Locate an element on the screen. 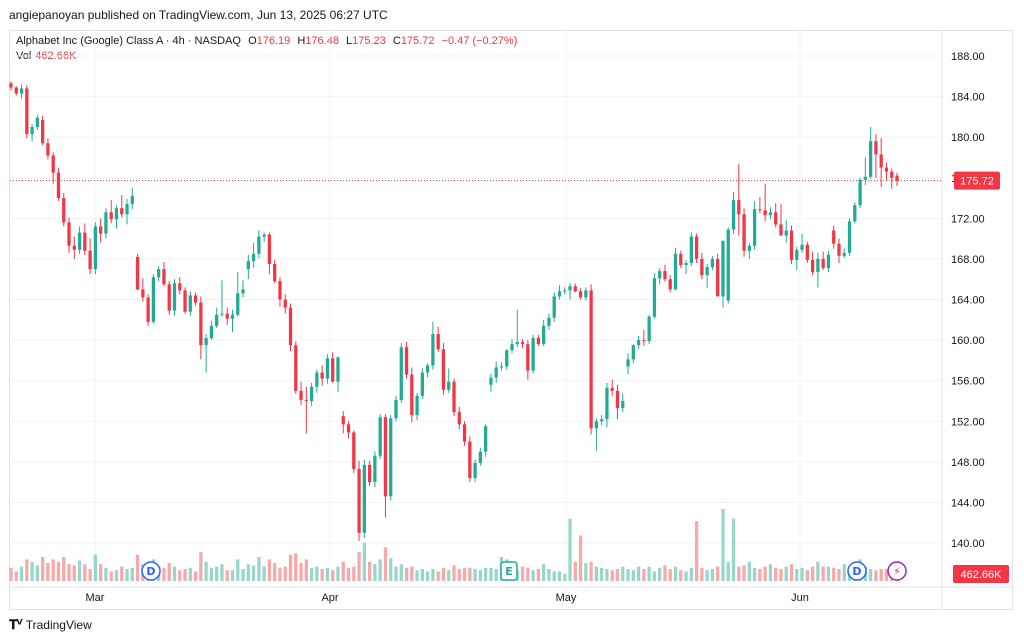 This screenshot has width=1024, height=642. earnings-marker: E is located at coordinates (509, 571).